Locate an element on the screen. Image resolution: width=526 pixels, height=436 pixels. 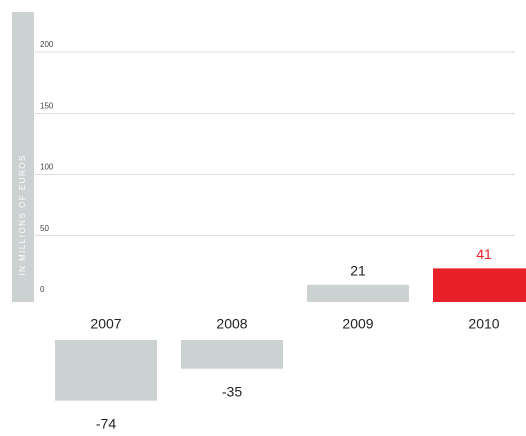
value-label: -74 is located at coordinates (106, 423).